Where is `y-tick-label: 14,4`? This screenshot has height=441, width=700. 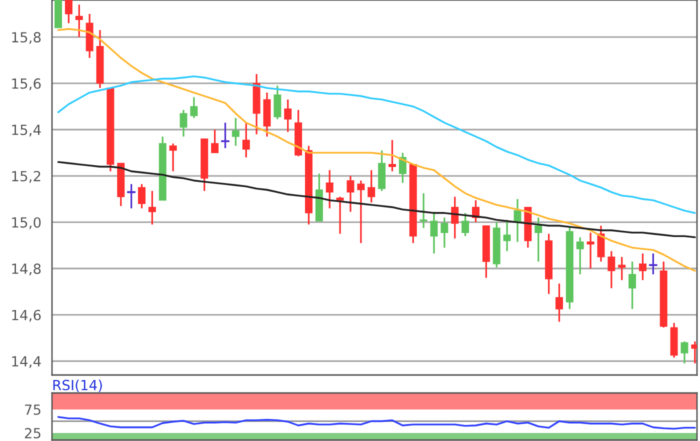
y-tick-label: 14,4 is located at coordinates (26, 362).